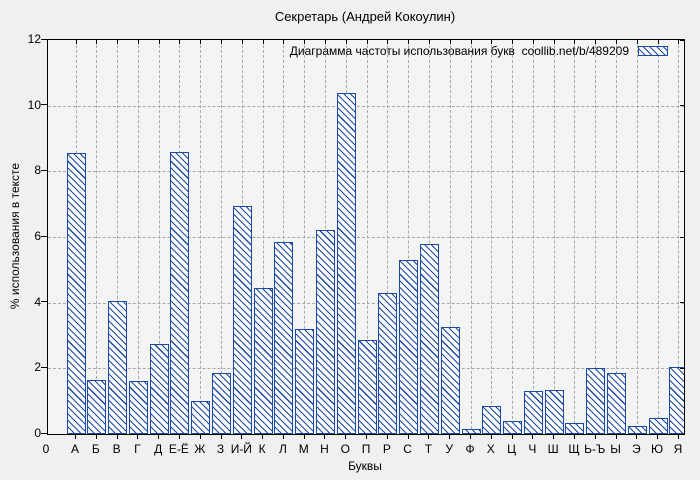 The width and height of the screenshot is (700, 480). I want to click on x-tick-label-П: П, so click(366, 449).